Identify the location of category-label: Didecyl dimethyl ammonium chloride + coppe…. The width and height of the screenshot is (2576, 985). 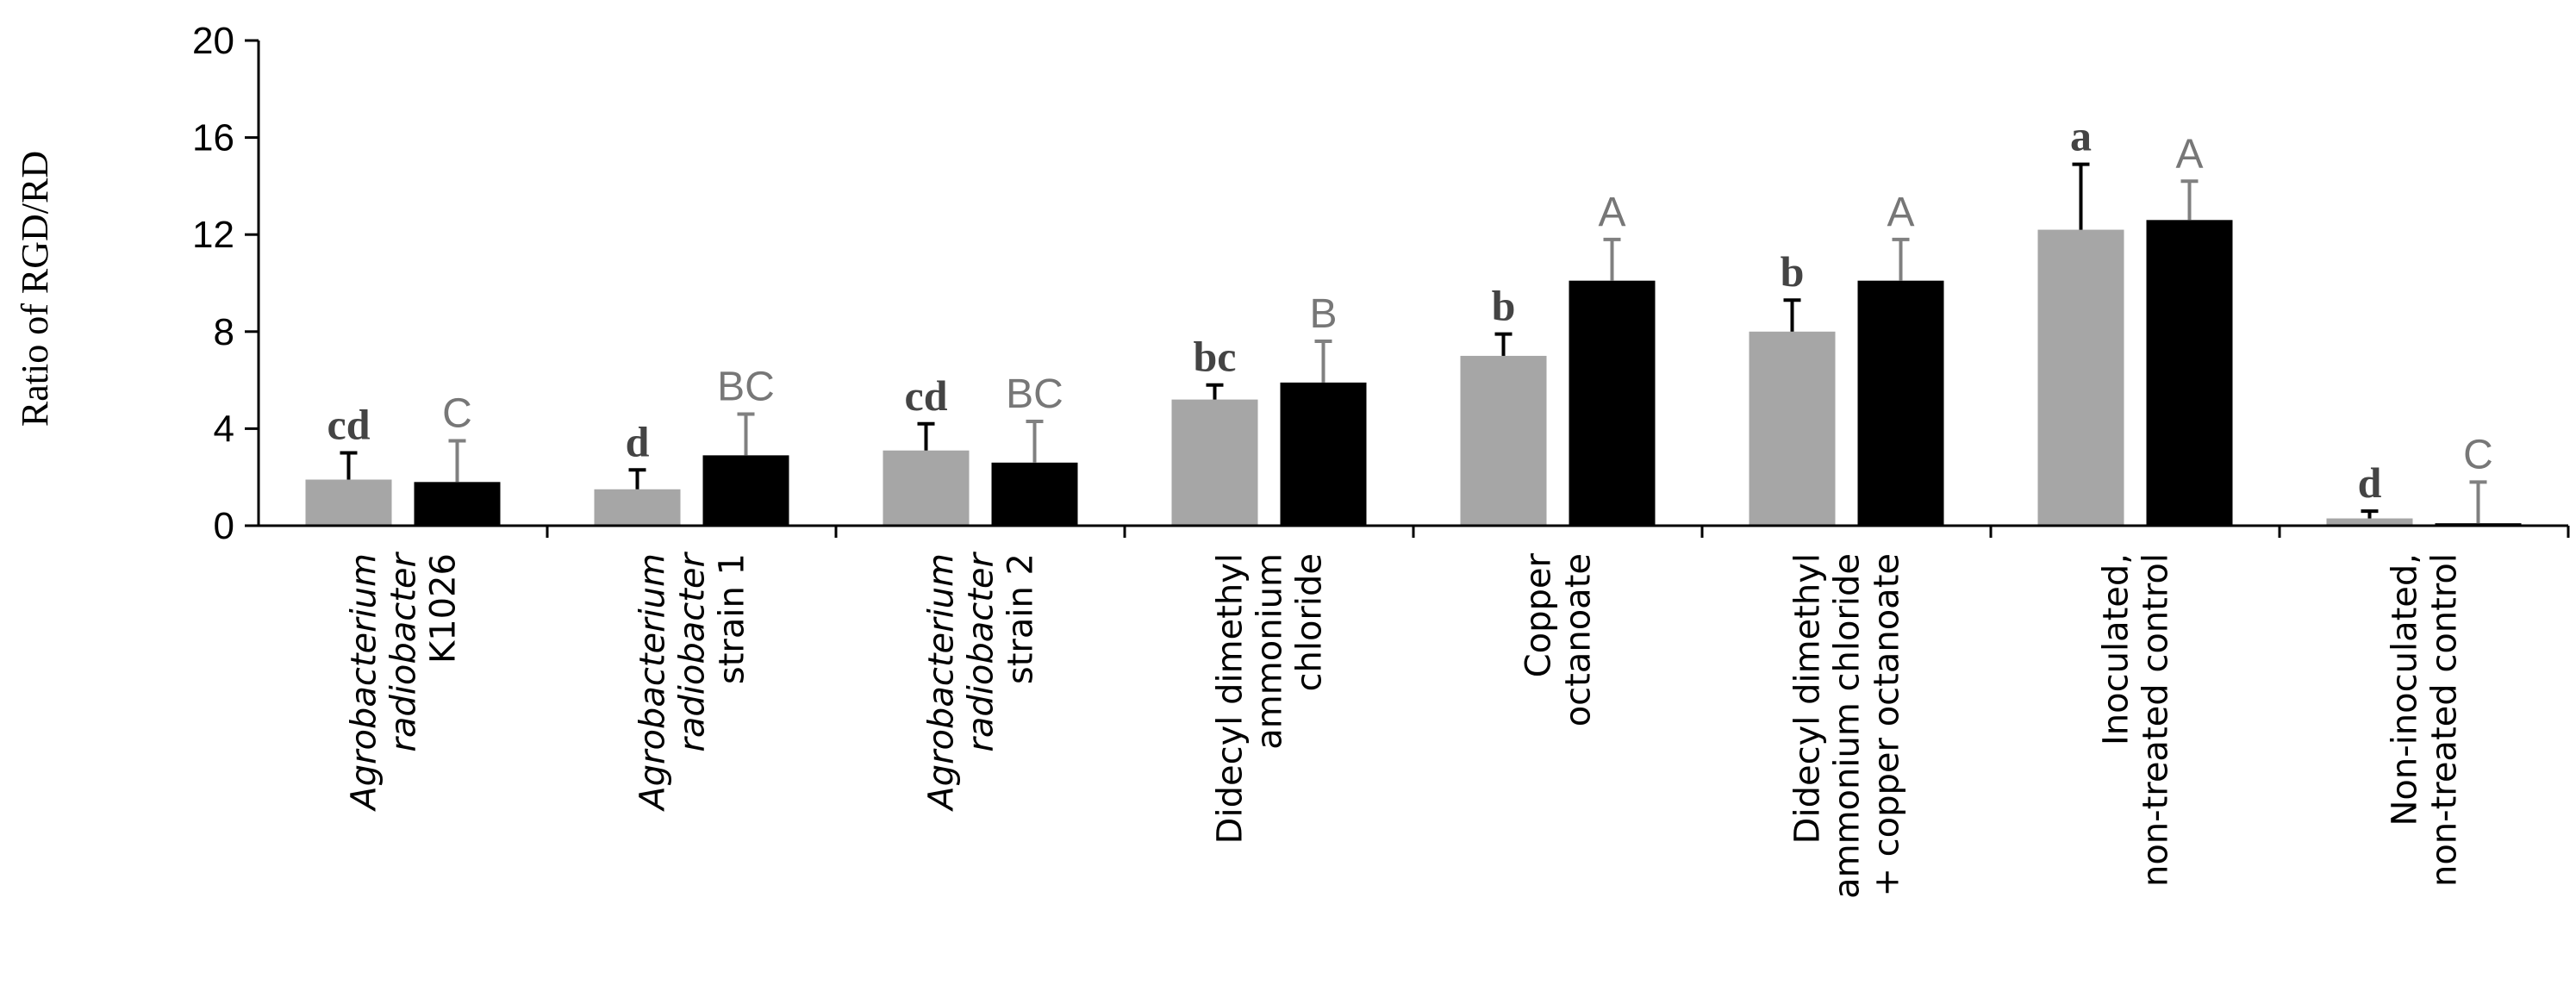
(1847, 726).